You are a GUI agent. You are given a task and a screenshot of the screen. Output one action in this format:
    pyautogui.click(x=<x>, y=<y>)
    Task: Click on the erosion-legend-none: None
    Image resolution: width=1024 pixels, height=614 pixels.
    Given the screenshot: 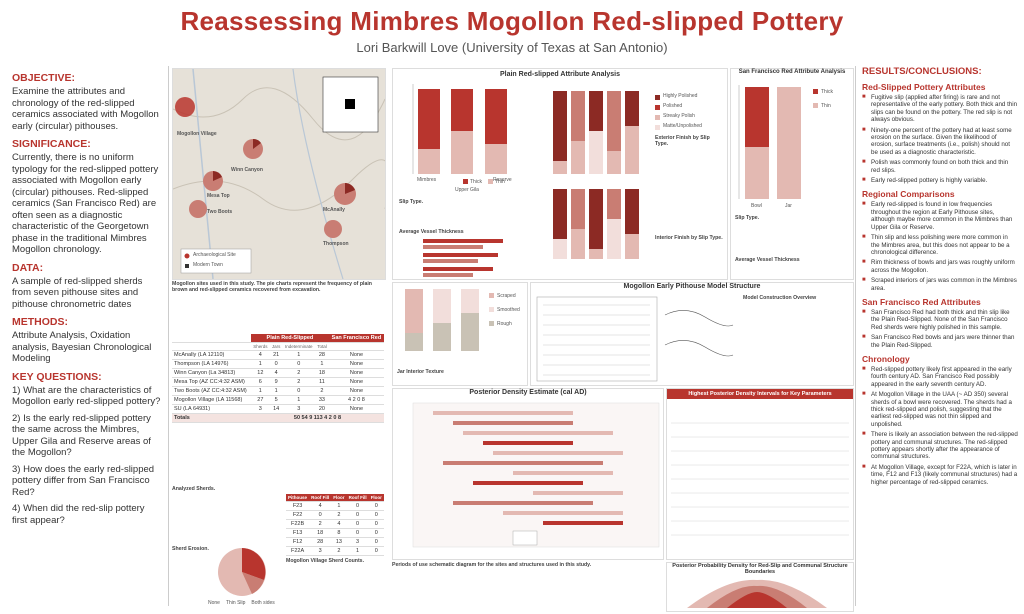 What is the action you would take?
    pyautogui.click(x=214, y=603)
    